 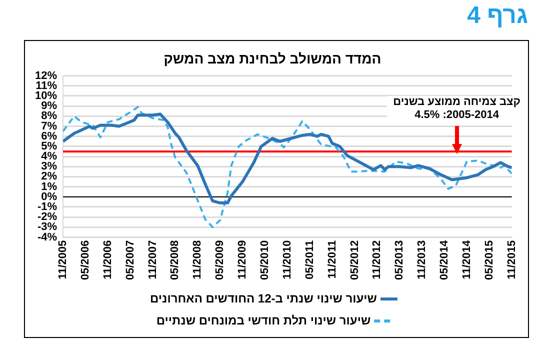 I want to click on x-tick-label: 05/2012, so click(x=354, y=260).